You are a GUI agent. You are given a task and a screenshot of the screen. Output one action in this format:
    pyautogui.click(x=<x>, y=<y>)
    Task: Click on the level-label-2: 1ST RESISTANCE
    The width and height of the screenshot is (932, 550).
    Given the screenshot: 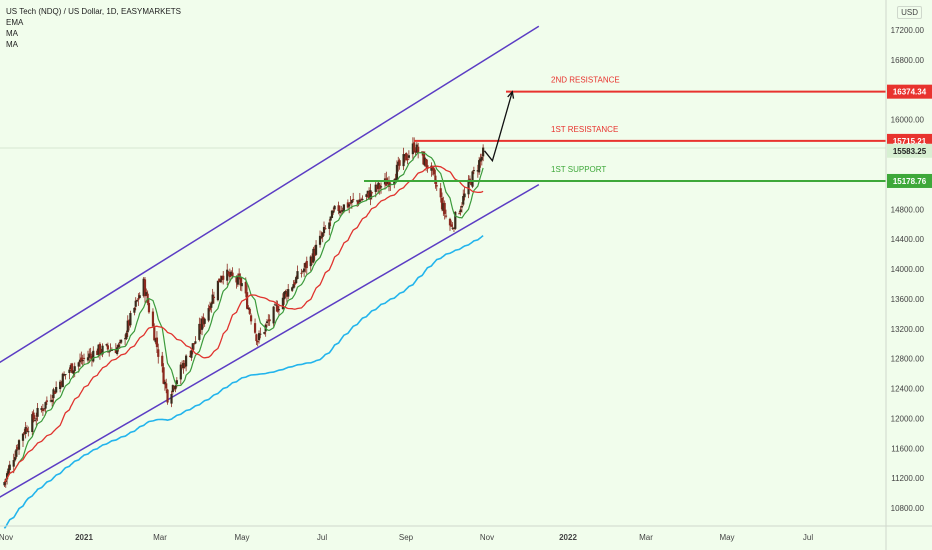 What is the action you would take?
    pyautogui.click(x=584, y=129)
    